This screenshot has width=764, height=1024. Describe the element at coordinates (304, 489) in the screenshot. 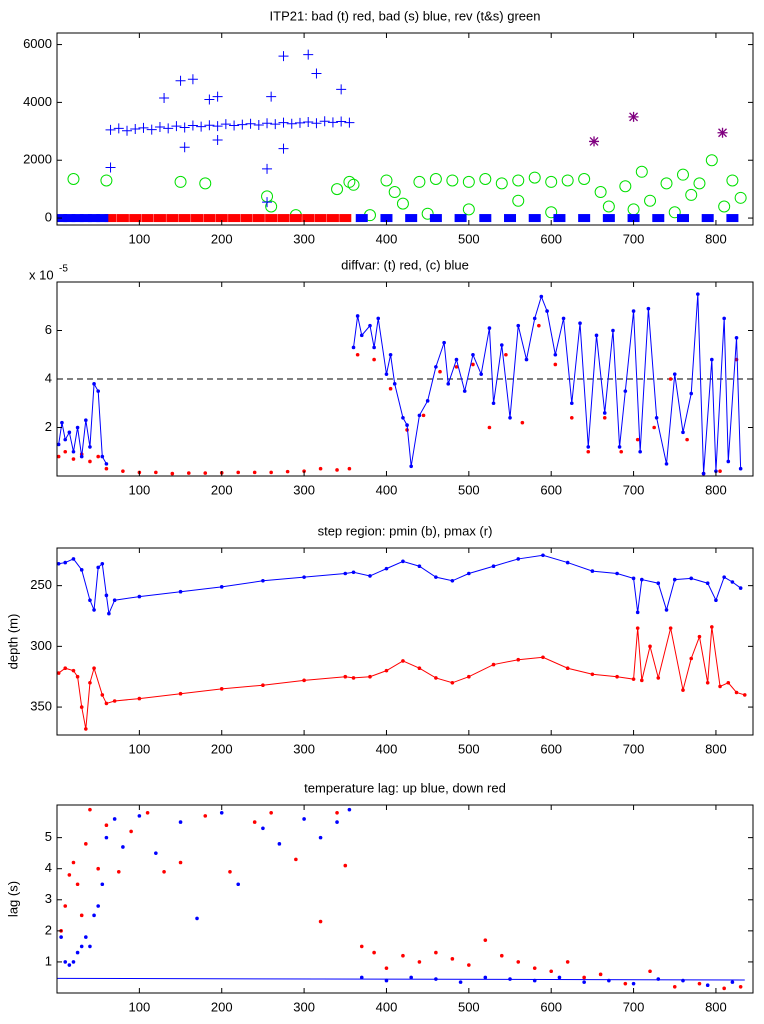

I see `x-tick-label: 300` at that location.